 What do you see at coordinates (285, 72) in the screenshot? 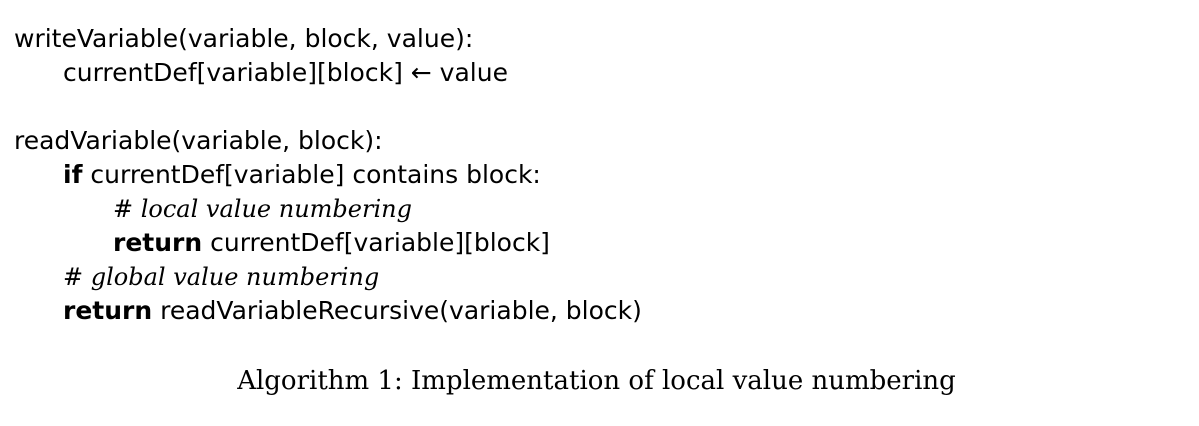
I see `write-variable-body: currentDef[variable][block] ← value` at bounding box center [285, 72].